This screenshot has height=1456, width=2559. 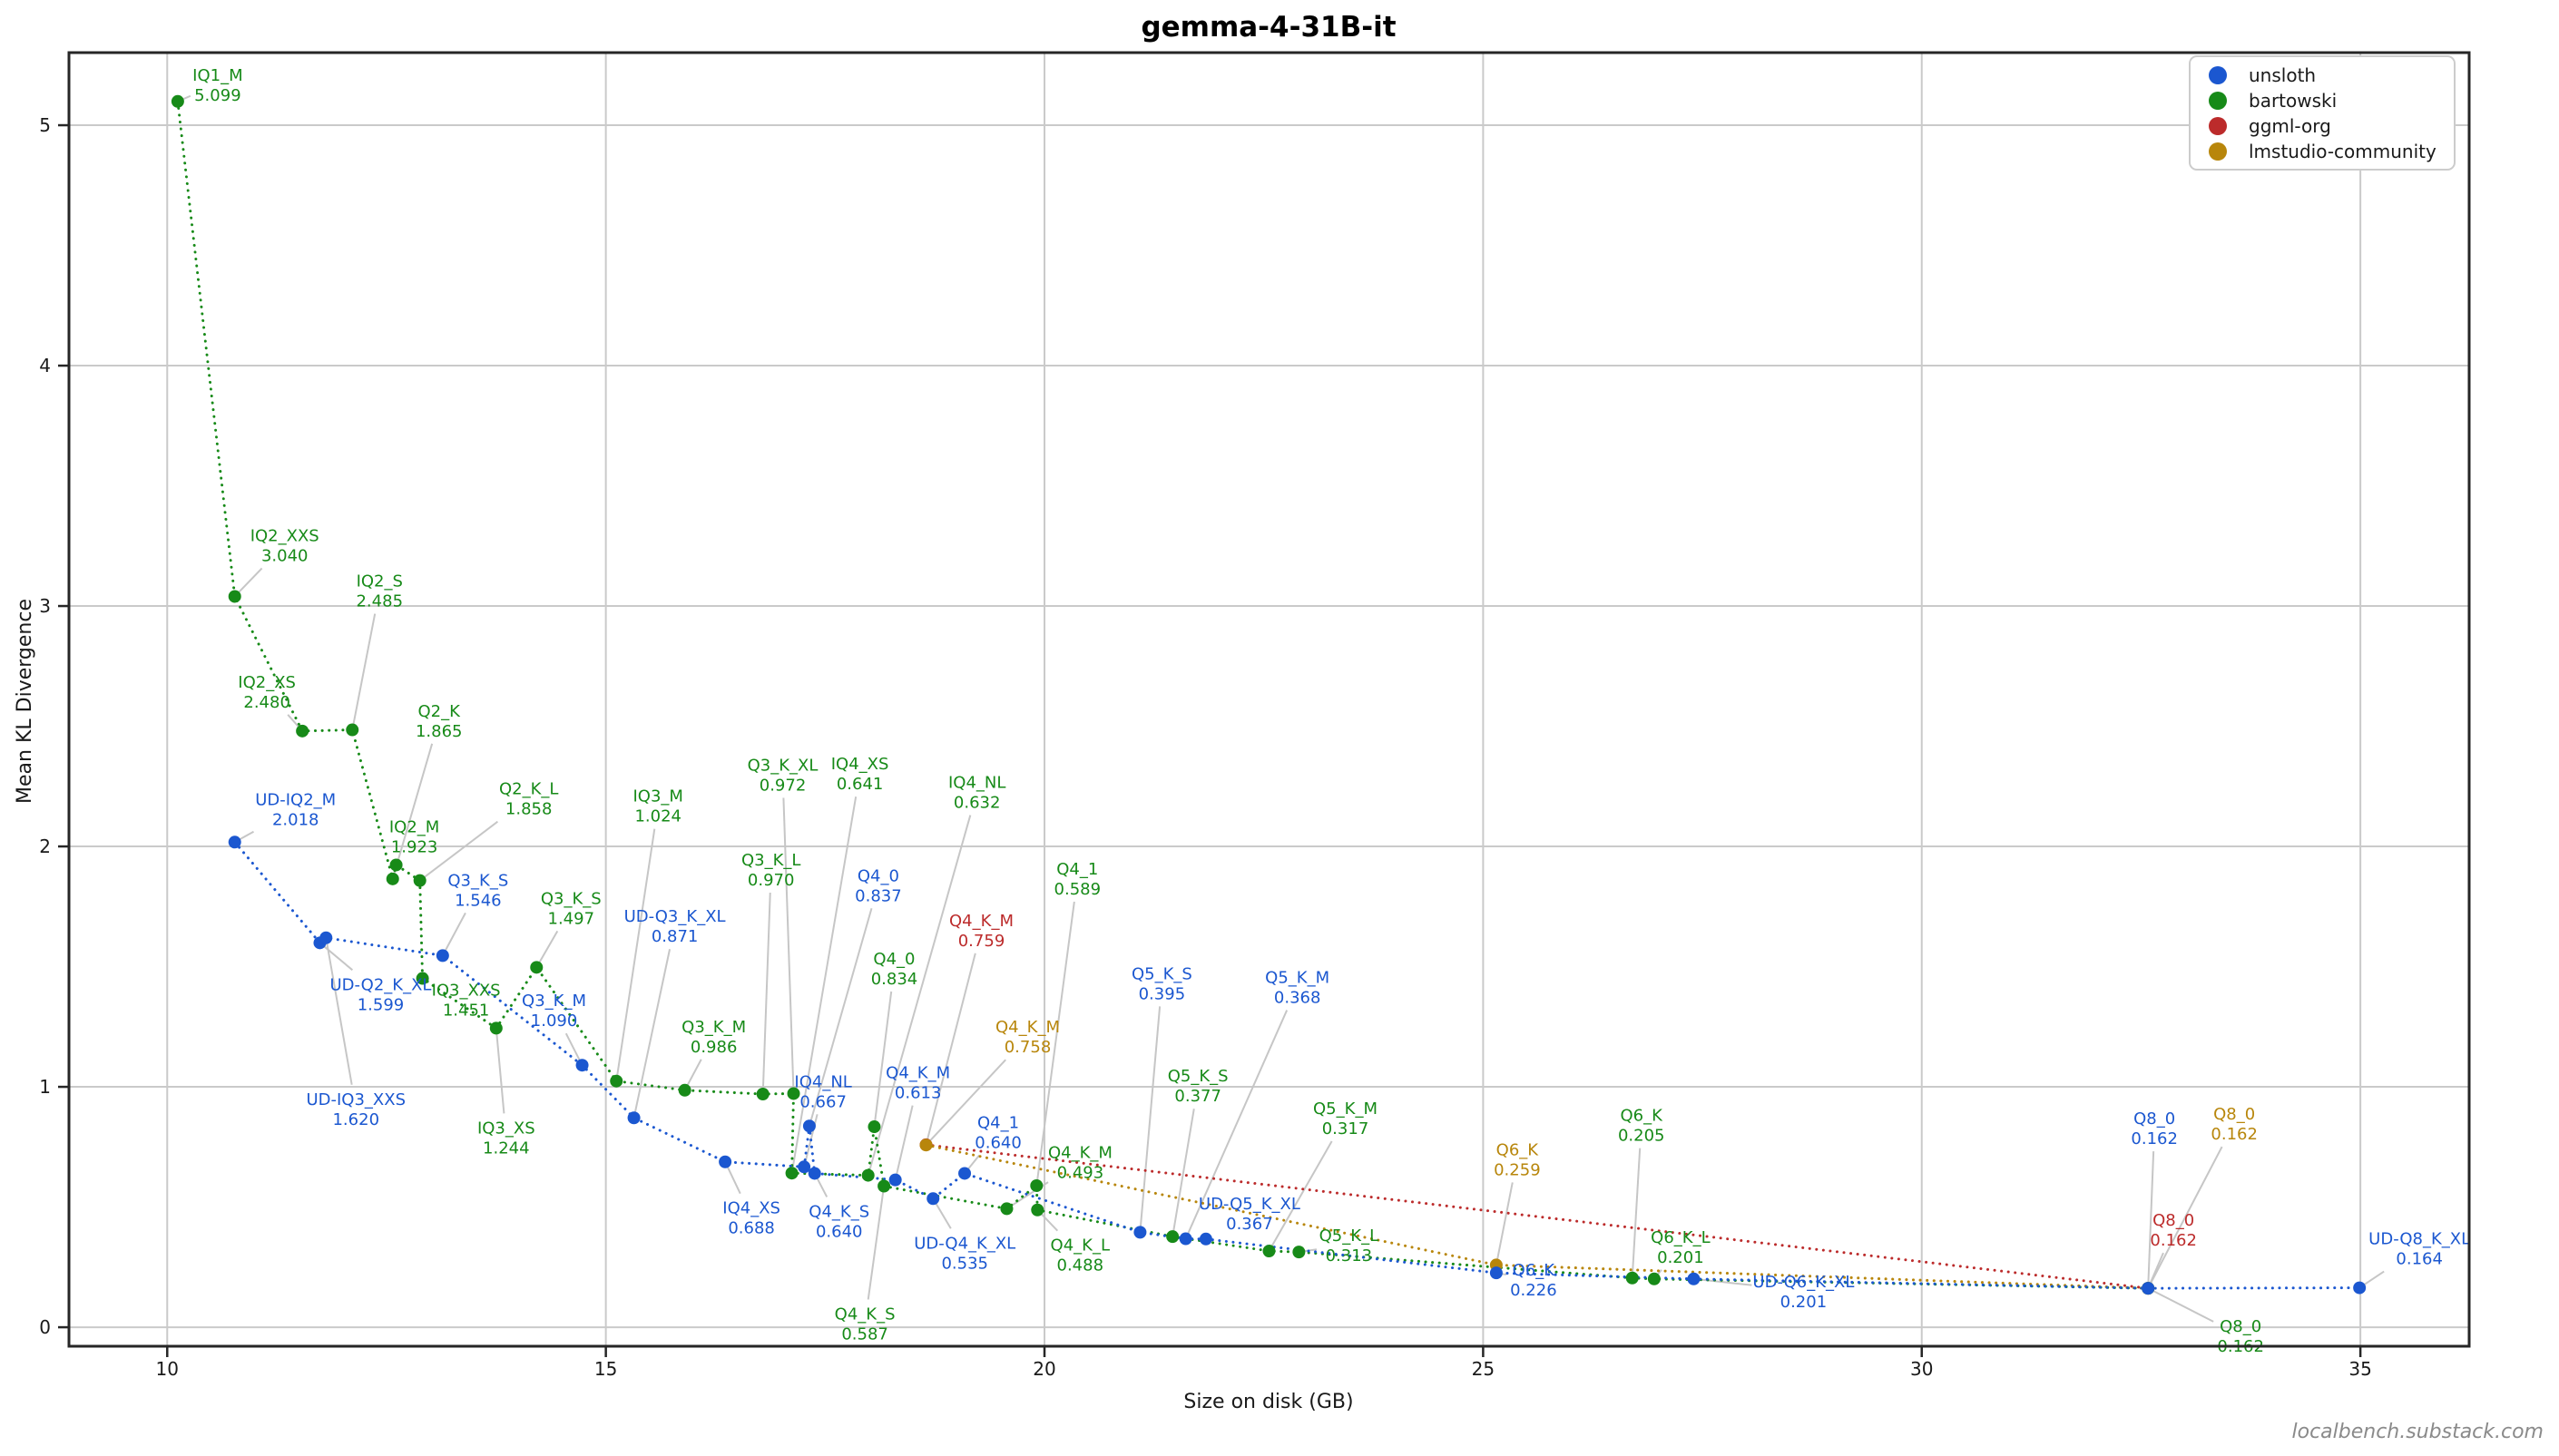 I want to click on data-point-unsloth-Q3_K_M, so click(x=582, y=1066).